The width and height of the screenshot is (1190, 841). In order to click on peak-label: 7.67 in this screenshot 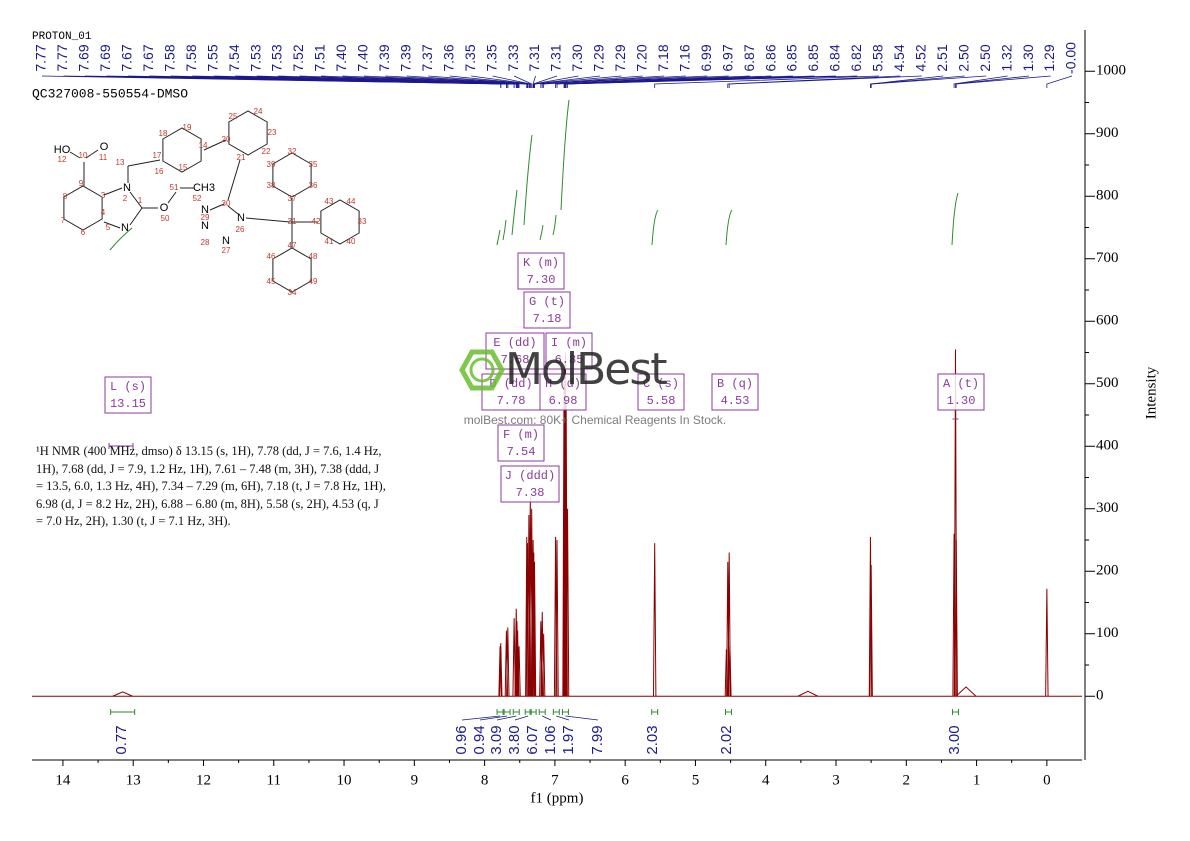, I will do `click(127, 57)`.